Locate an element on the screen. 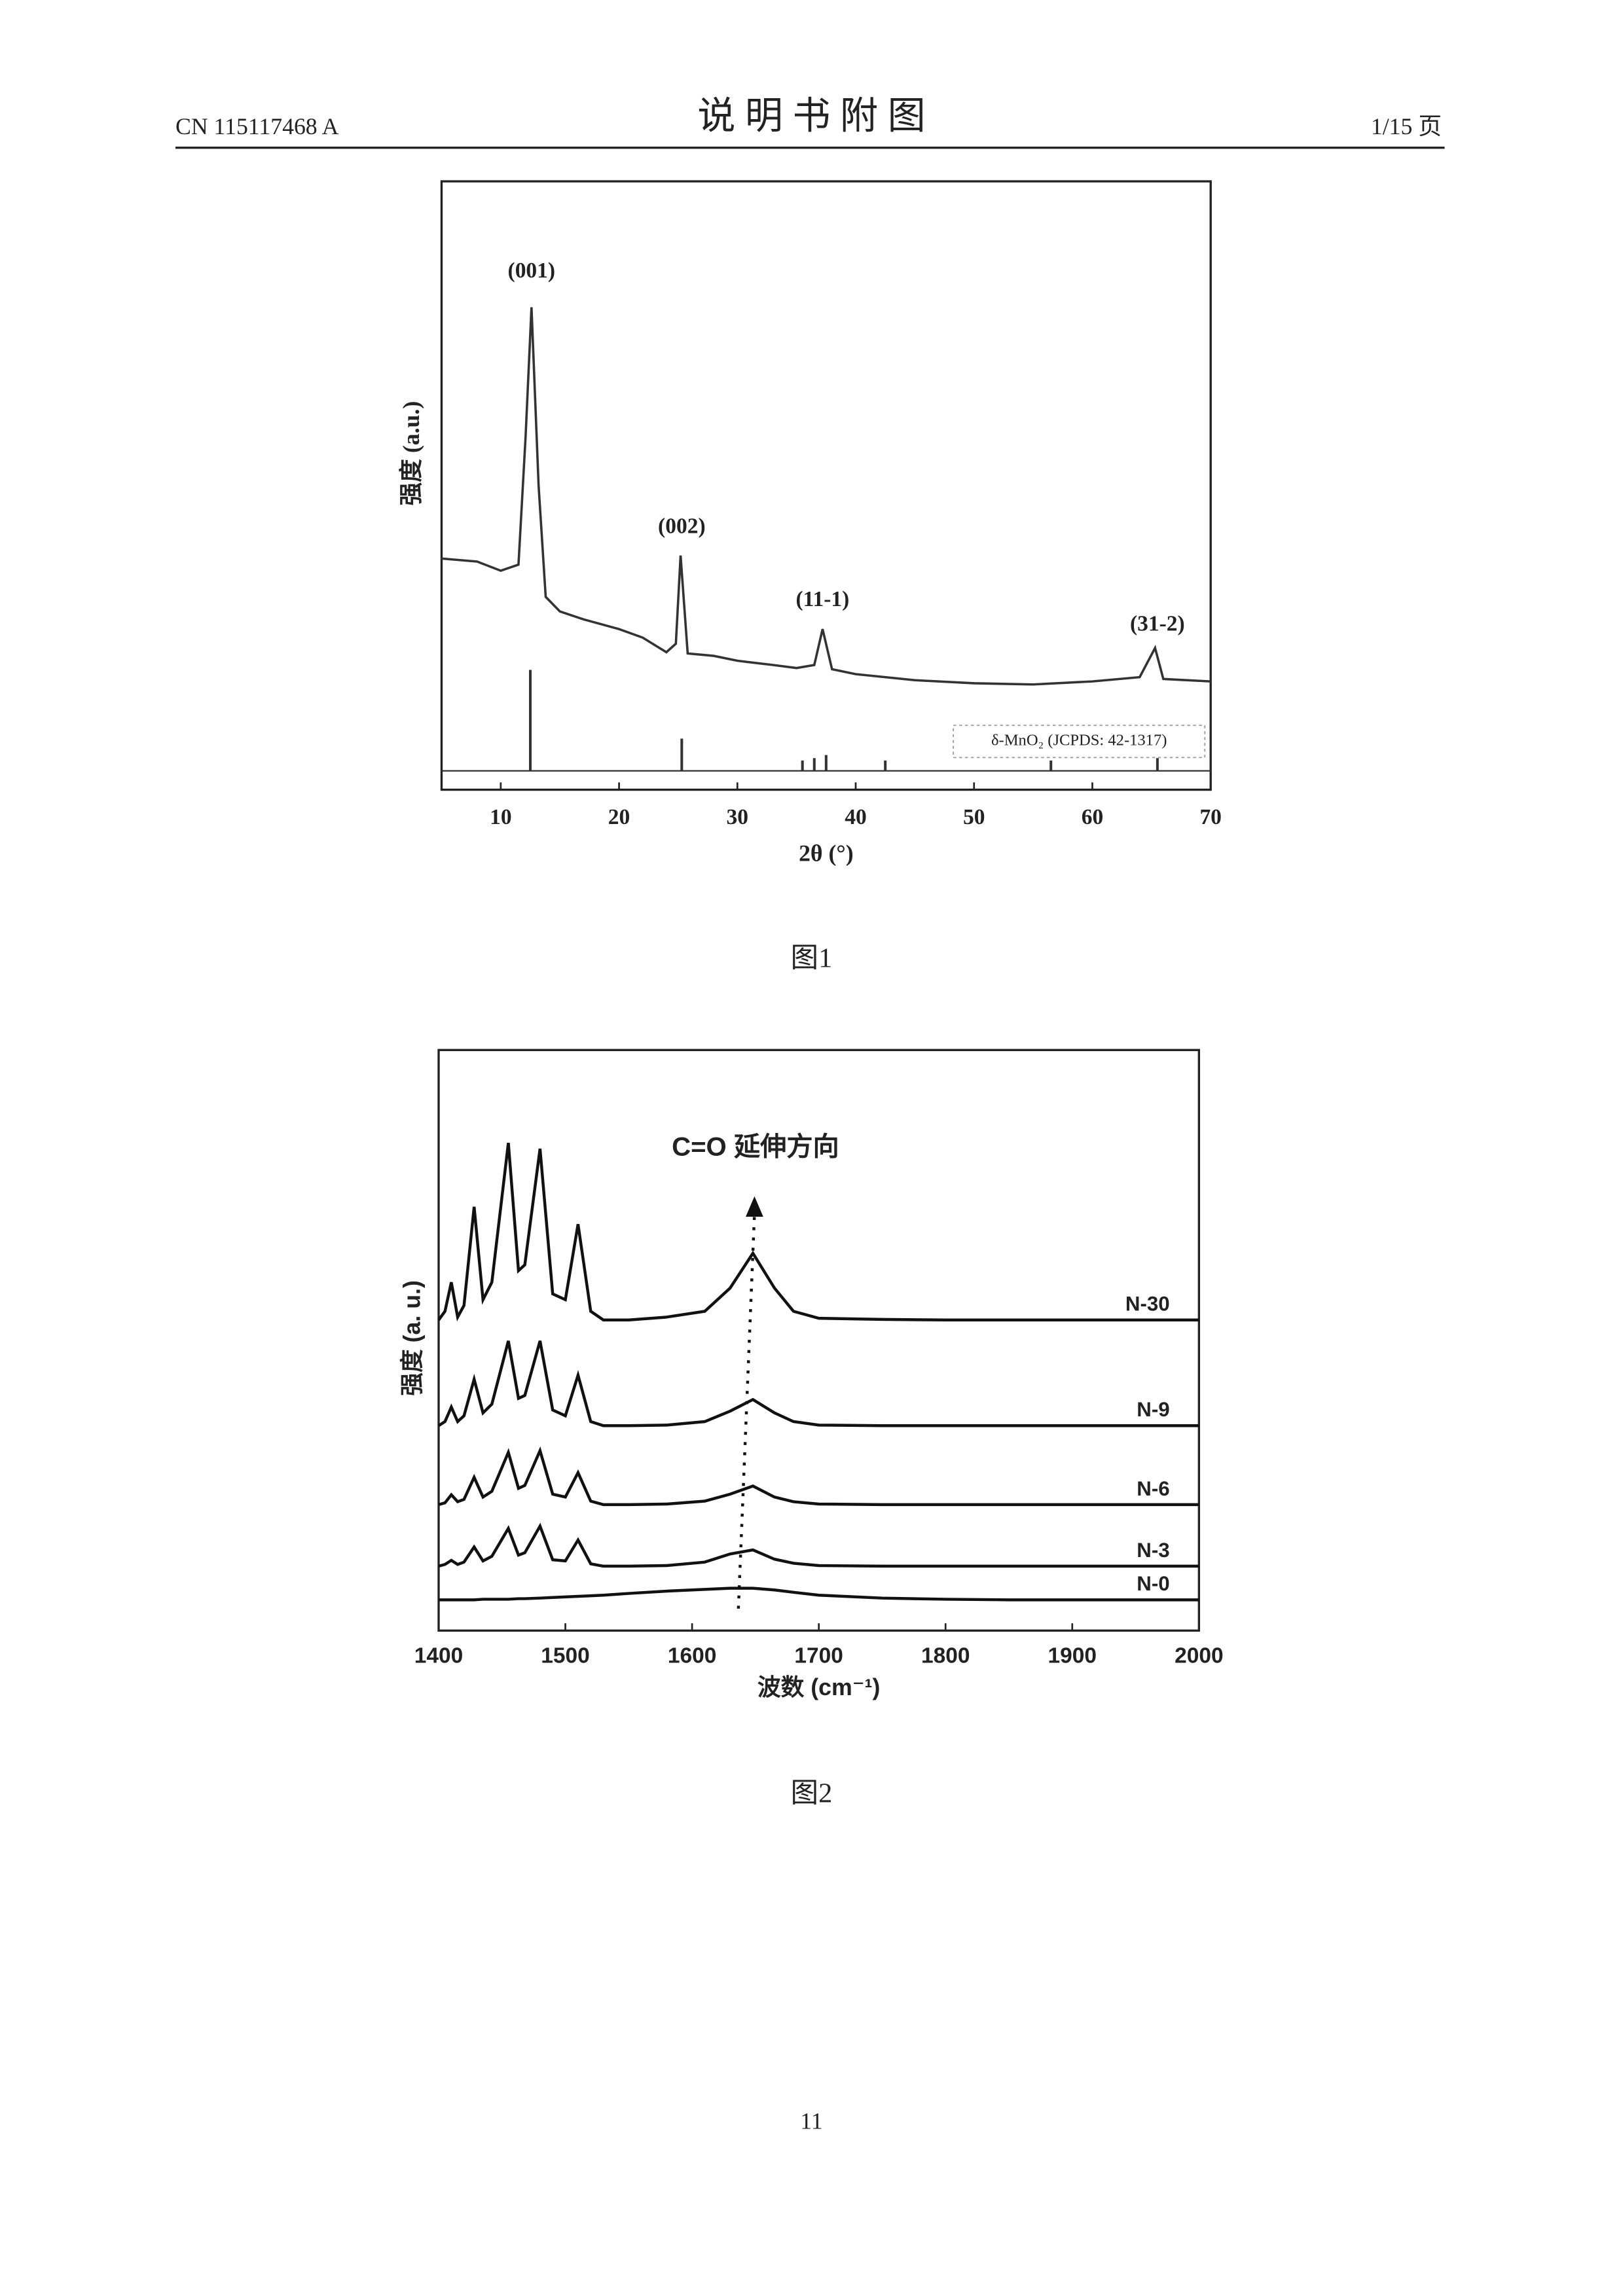  series-label: N-30 is located at coordinates (1147, 1304).